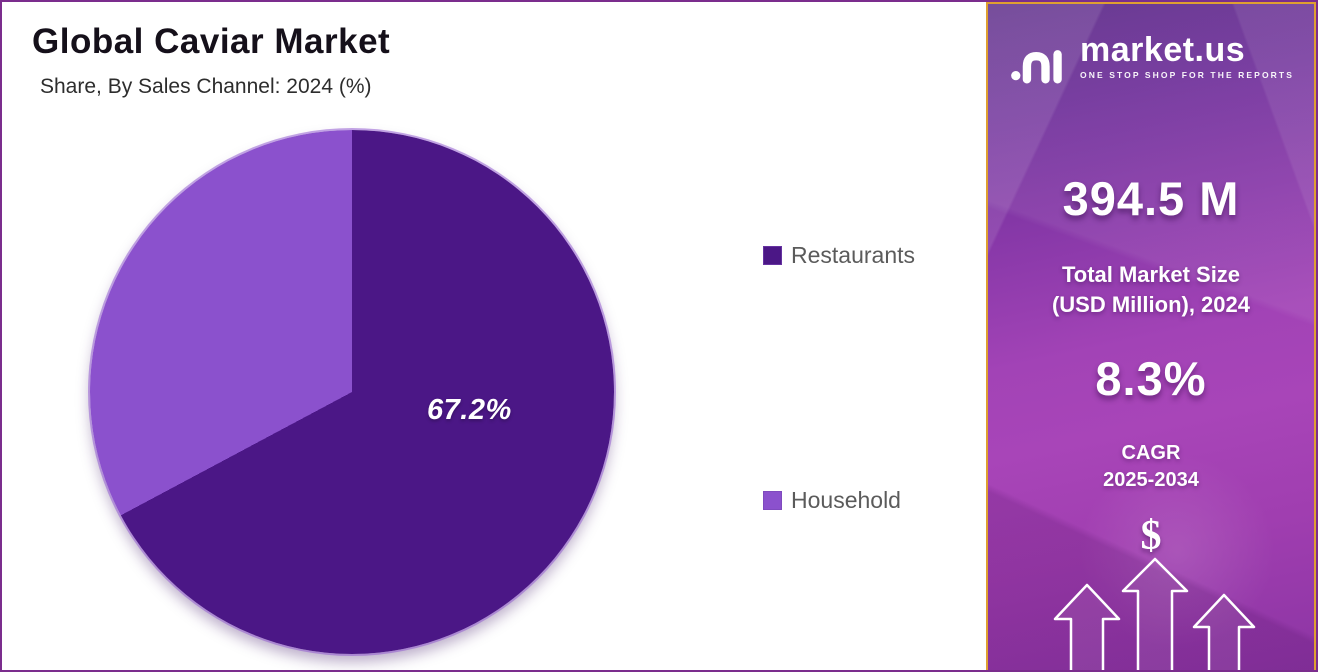 The width and height of the screenshot is (1318, 672). I want to click on total-market-size-value: 394.5 M, so click(1151, 198).